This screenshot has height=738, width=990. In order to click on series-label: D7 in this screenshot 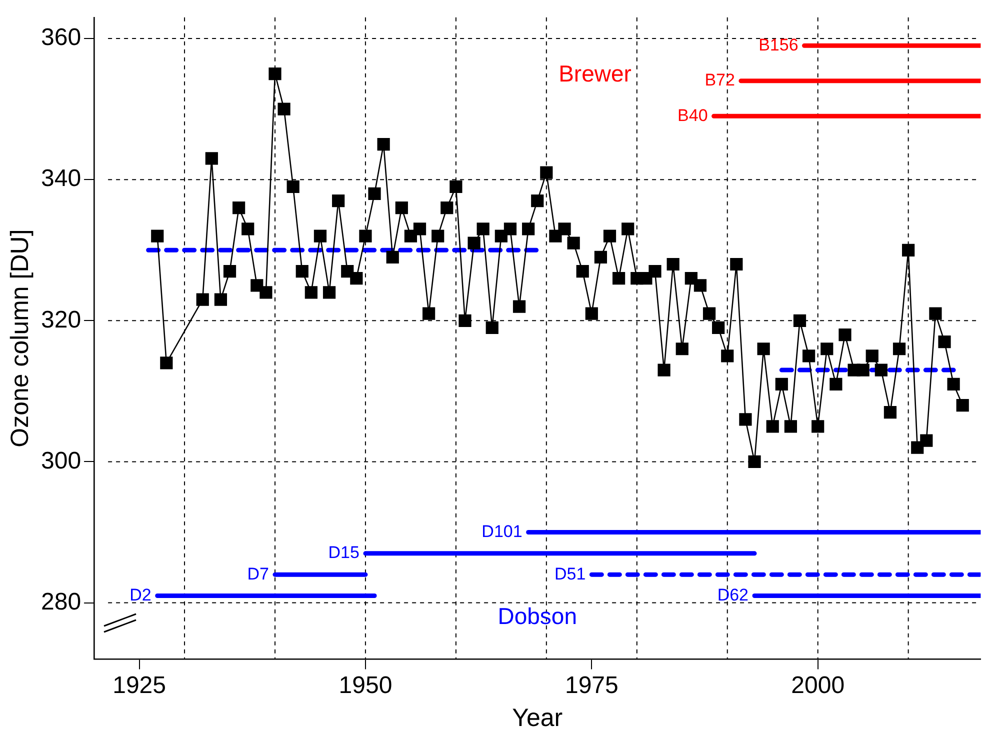, I will do `click(258, 574)`.